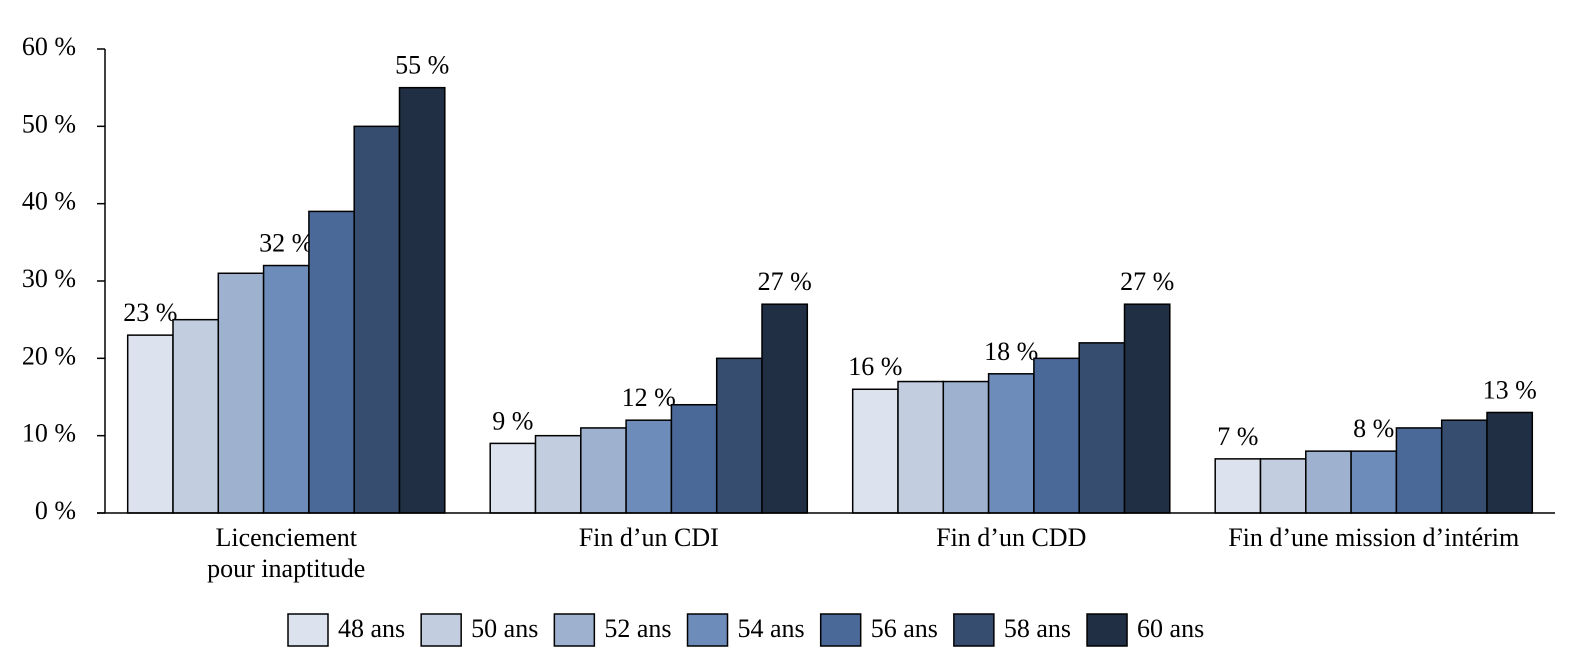 The image size is (1584, 672). What do you see at coordinates (49, 46) in the screenshot?
I see `y-tick-label: 60 %` at bounding box center [49, 46].